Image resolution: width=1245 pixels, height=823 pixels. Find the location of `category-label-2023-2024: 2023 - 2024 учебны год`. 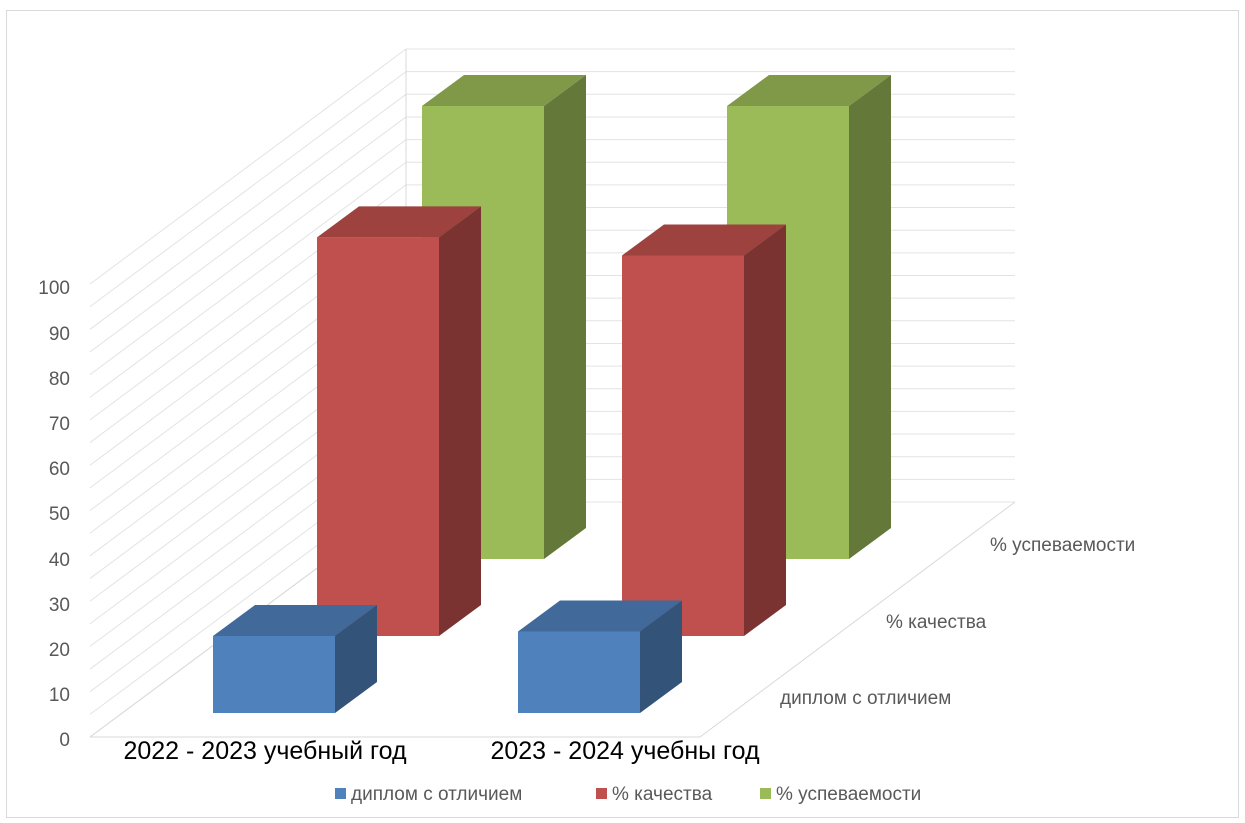

category-label-2023-2024: 2023 - 2024 учебны год is located at coordinates (625, 751).